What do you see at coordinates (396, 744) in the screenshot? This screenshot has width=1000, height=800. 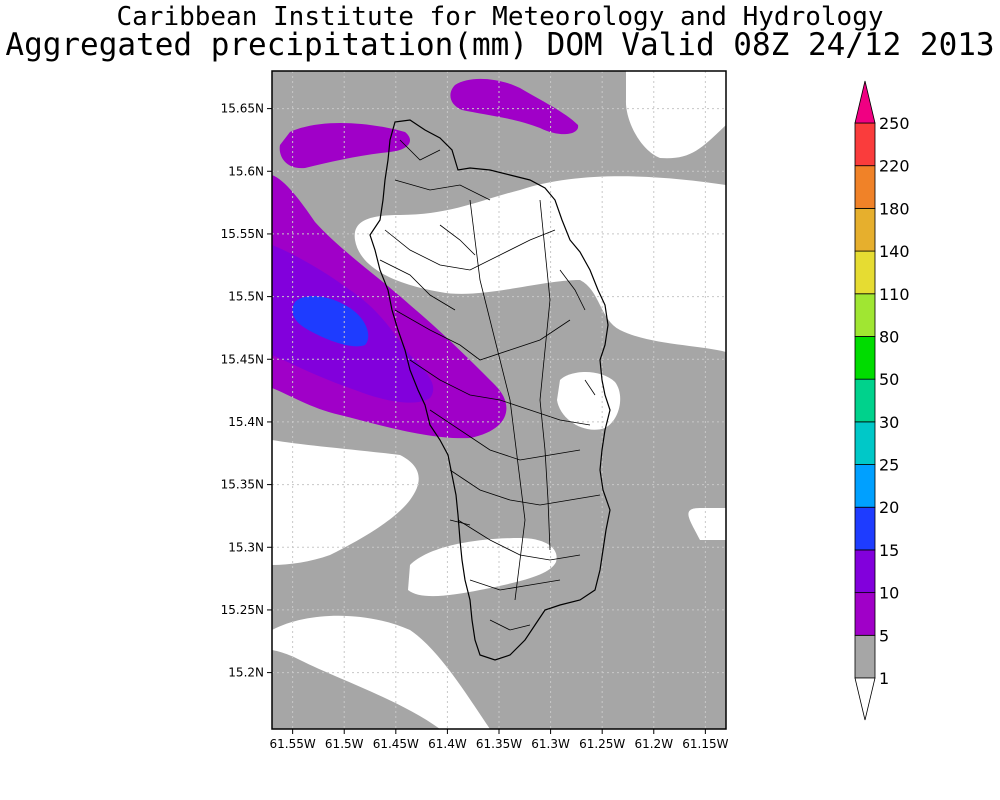 I see `x-tick-label: 61.45W` at bounding box center [396, 744].